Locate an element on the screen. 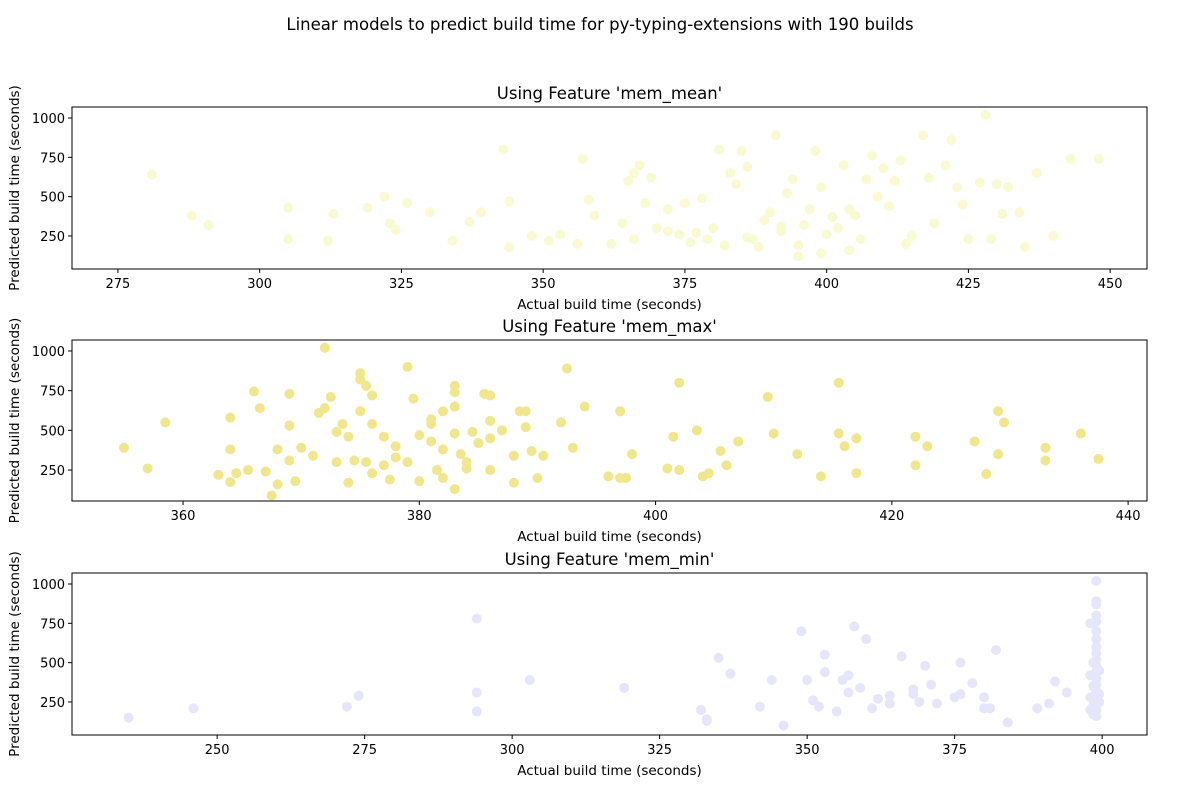 This screenshot has width=1200, height=804. x-tick-label: 300 is located at coordinates (512, 750).